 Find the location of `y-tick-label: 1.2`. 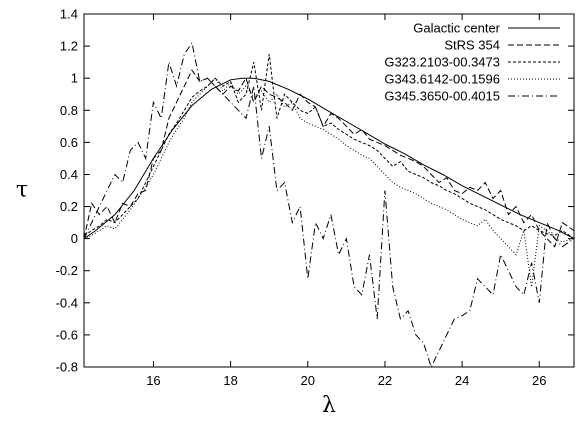

y-tick-label: 1.2 is located at coordinates (69, 46).